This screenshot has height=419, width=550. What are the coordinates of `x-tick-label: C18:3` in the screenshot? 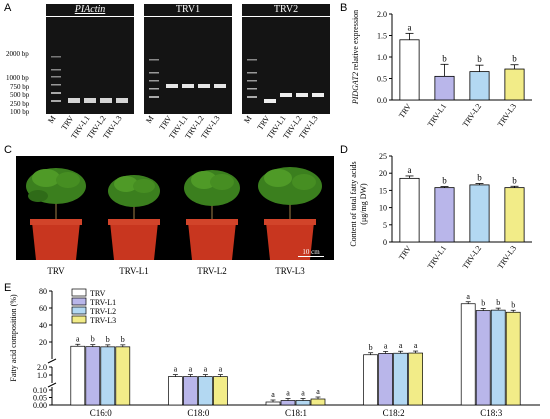 It's located at (491, 413).